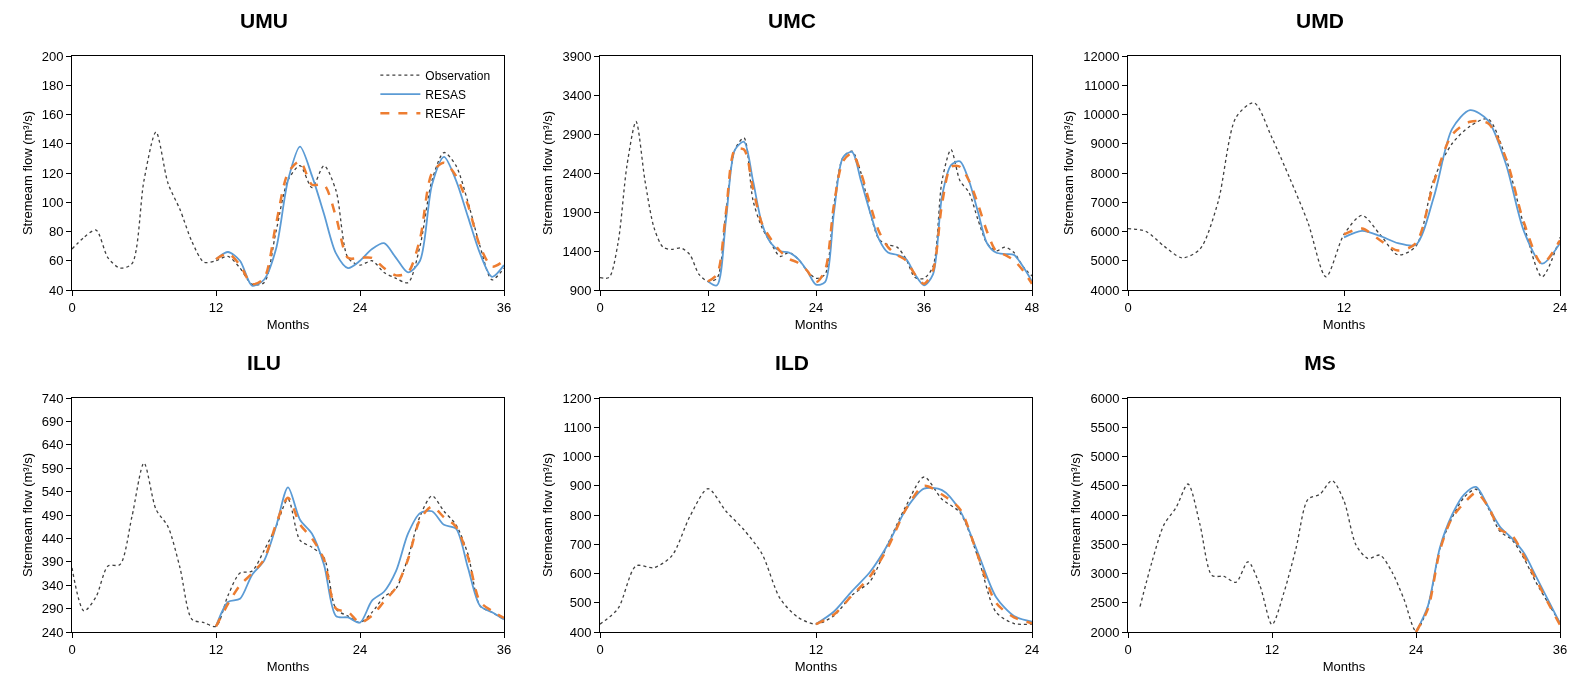 The image size is (1585, 684). I want to click on y-tick-label: 340, so click(52, 585).